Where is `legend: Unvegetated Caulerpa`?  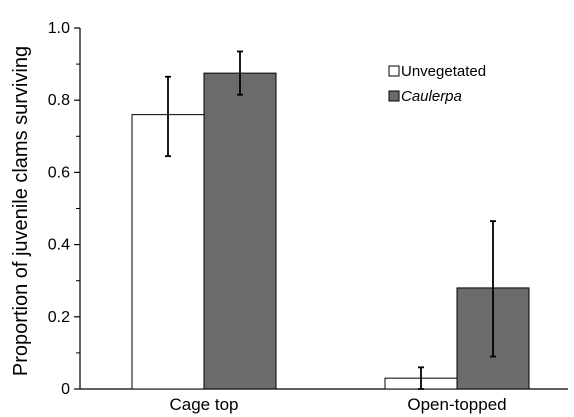
legend: Unvegetated Caulerpa is located at coordinates (437, 84).